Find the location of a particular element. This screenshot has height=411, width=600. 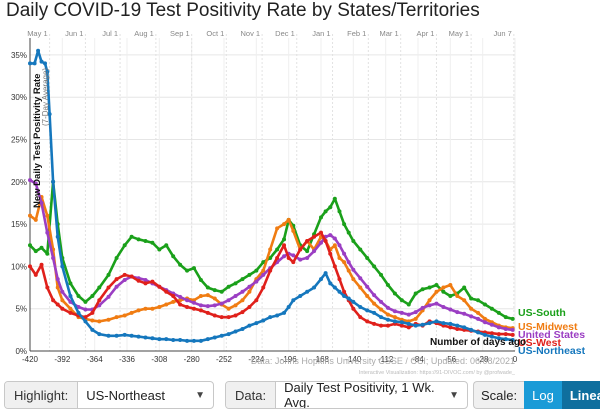

x-axis-label: Number of days ago is located at coordinates (478, 342).